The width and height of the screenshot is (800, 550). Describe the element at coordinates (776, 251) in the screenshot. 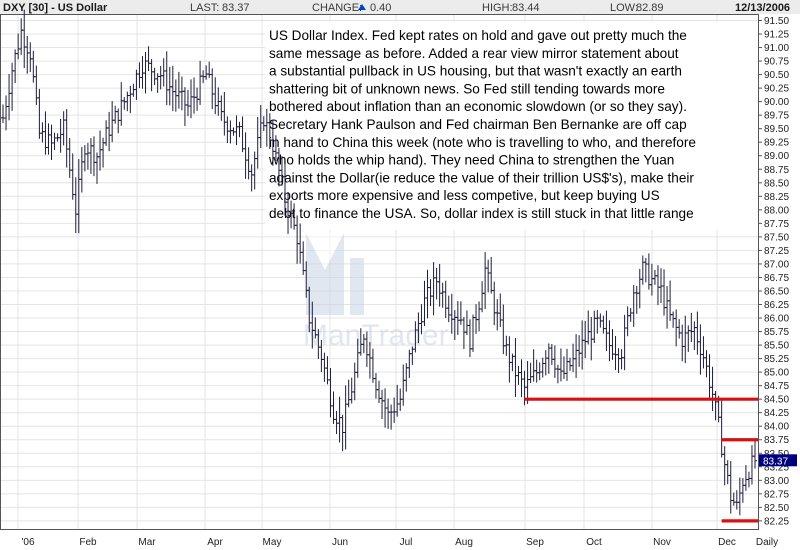

I see `y-tick-label: 87.25` at that location.